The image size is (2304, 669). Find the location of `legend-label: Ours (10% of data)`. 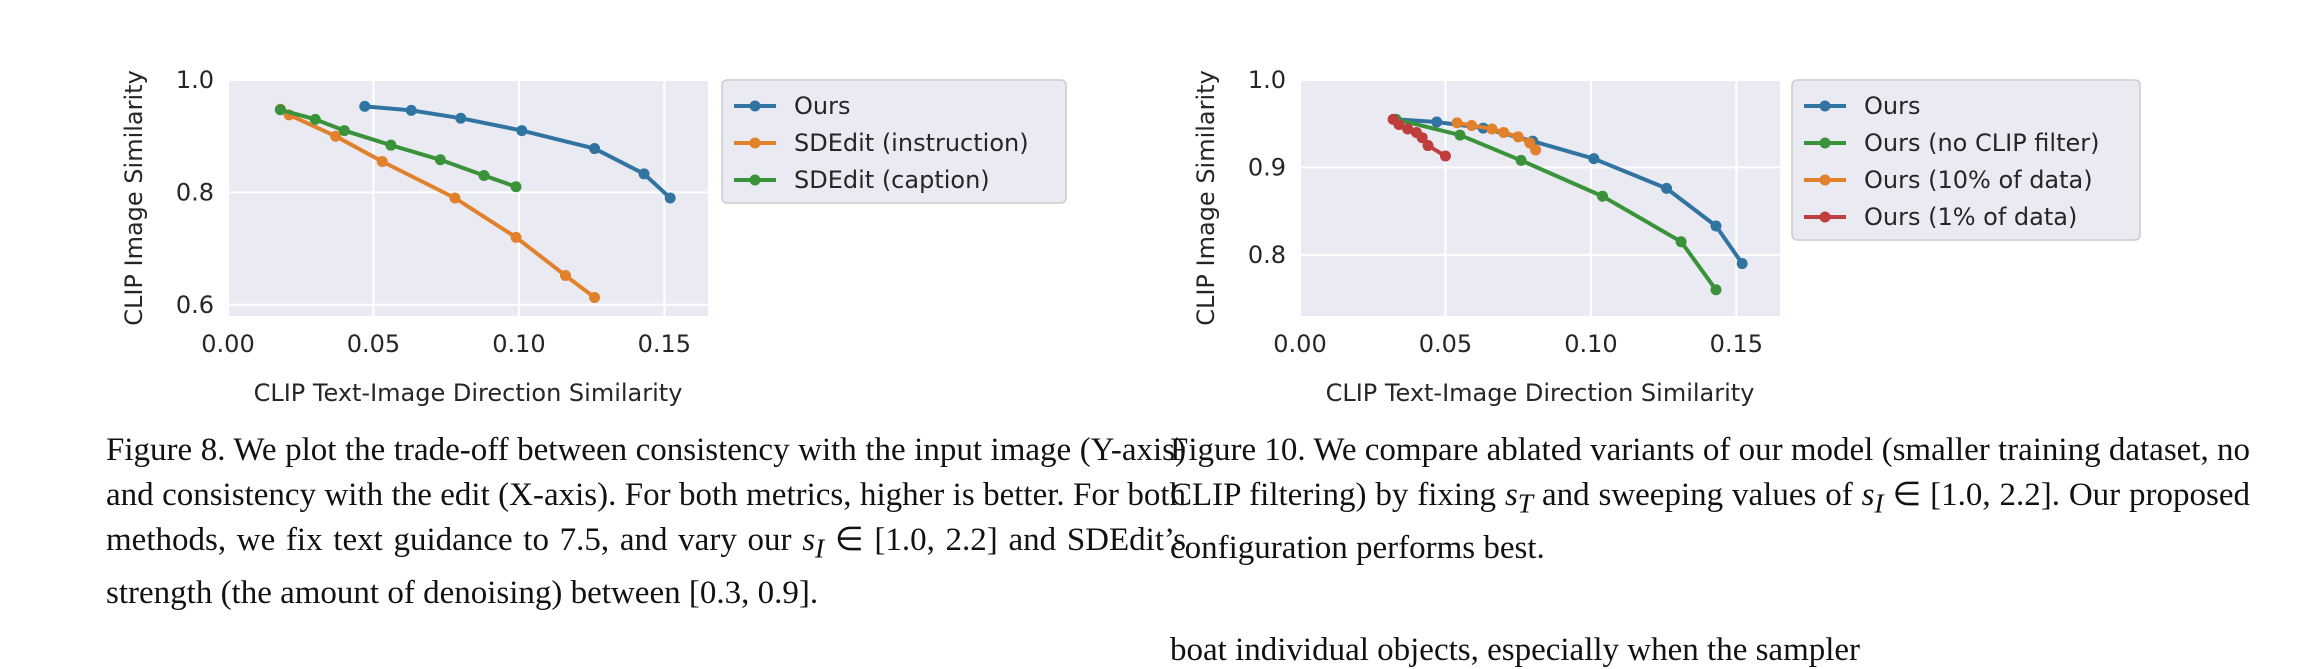

legend-label: Ours (10% of data) is located at coordinates (1978, 180).